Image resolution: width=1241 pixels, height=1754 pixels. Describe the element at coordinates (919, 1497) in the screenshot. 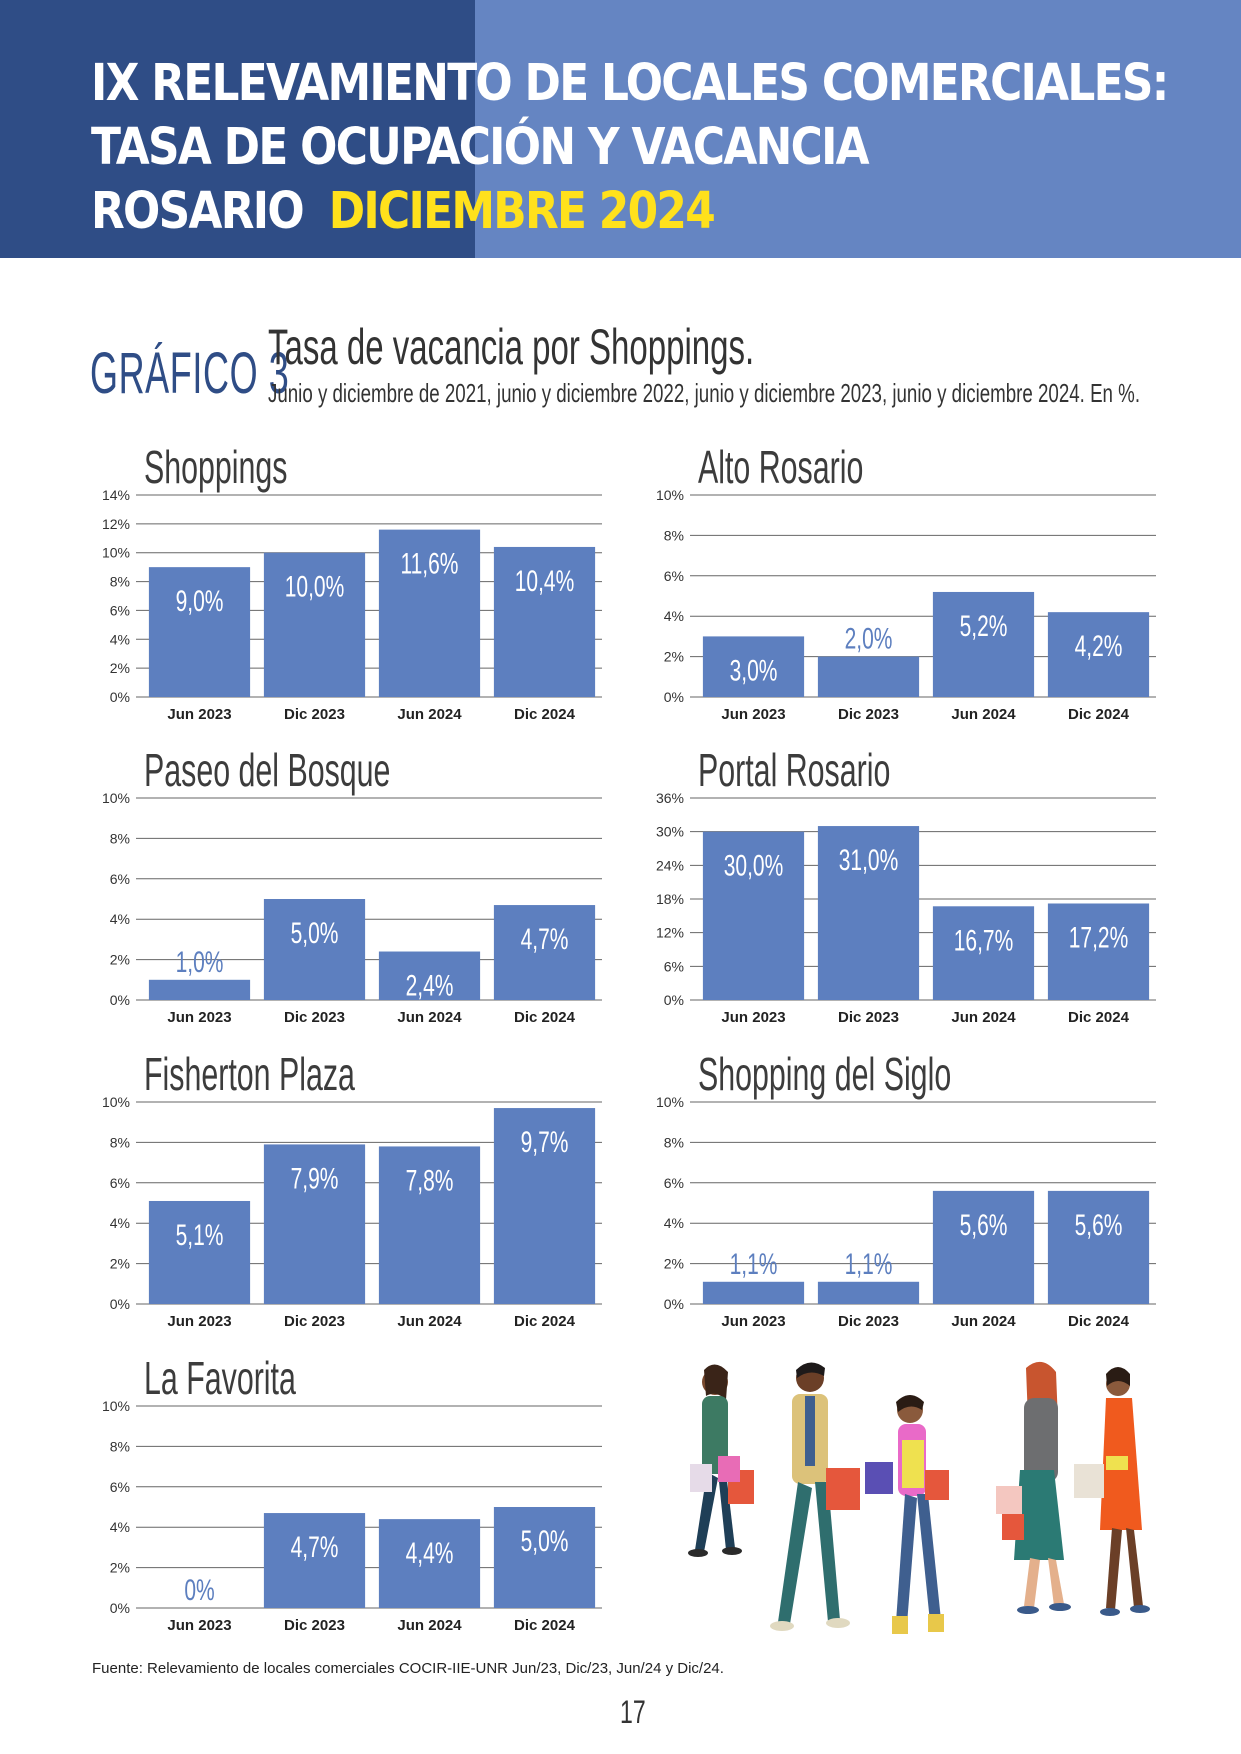

I see `shoppers-illustration` at that location.